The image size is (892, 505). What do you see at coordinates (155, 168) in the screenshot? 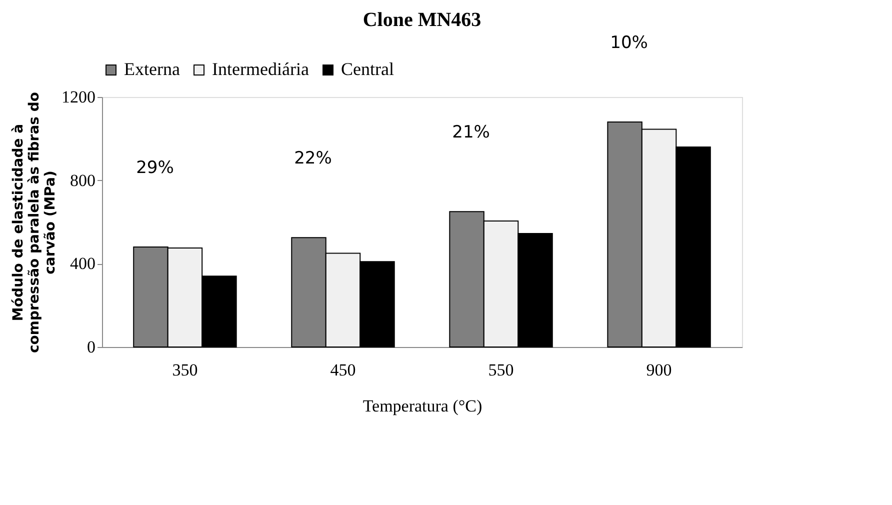
I see `annotation: 29%` at bounding box center [155, 168].